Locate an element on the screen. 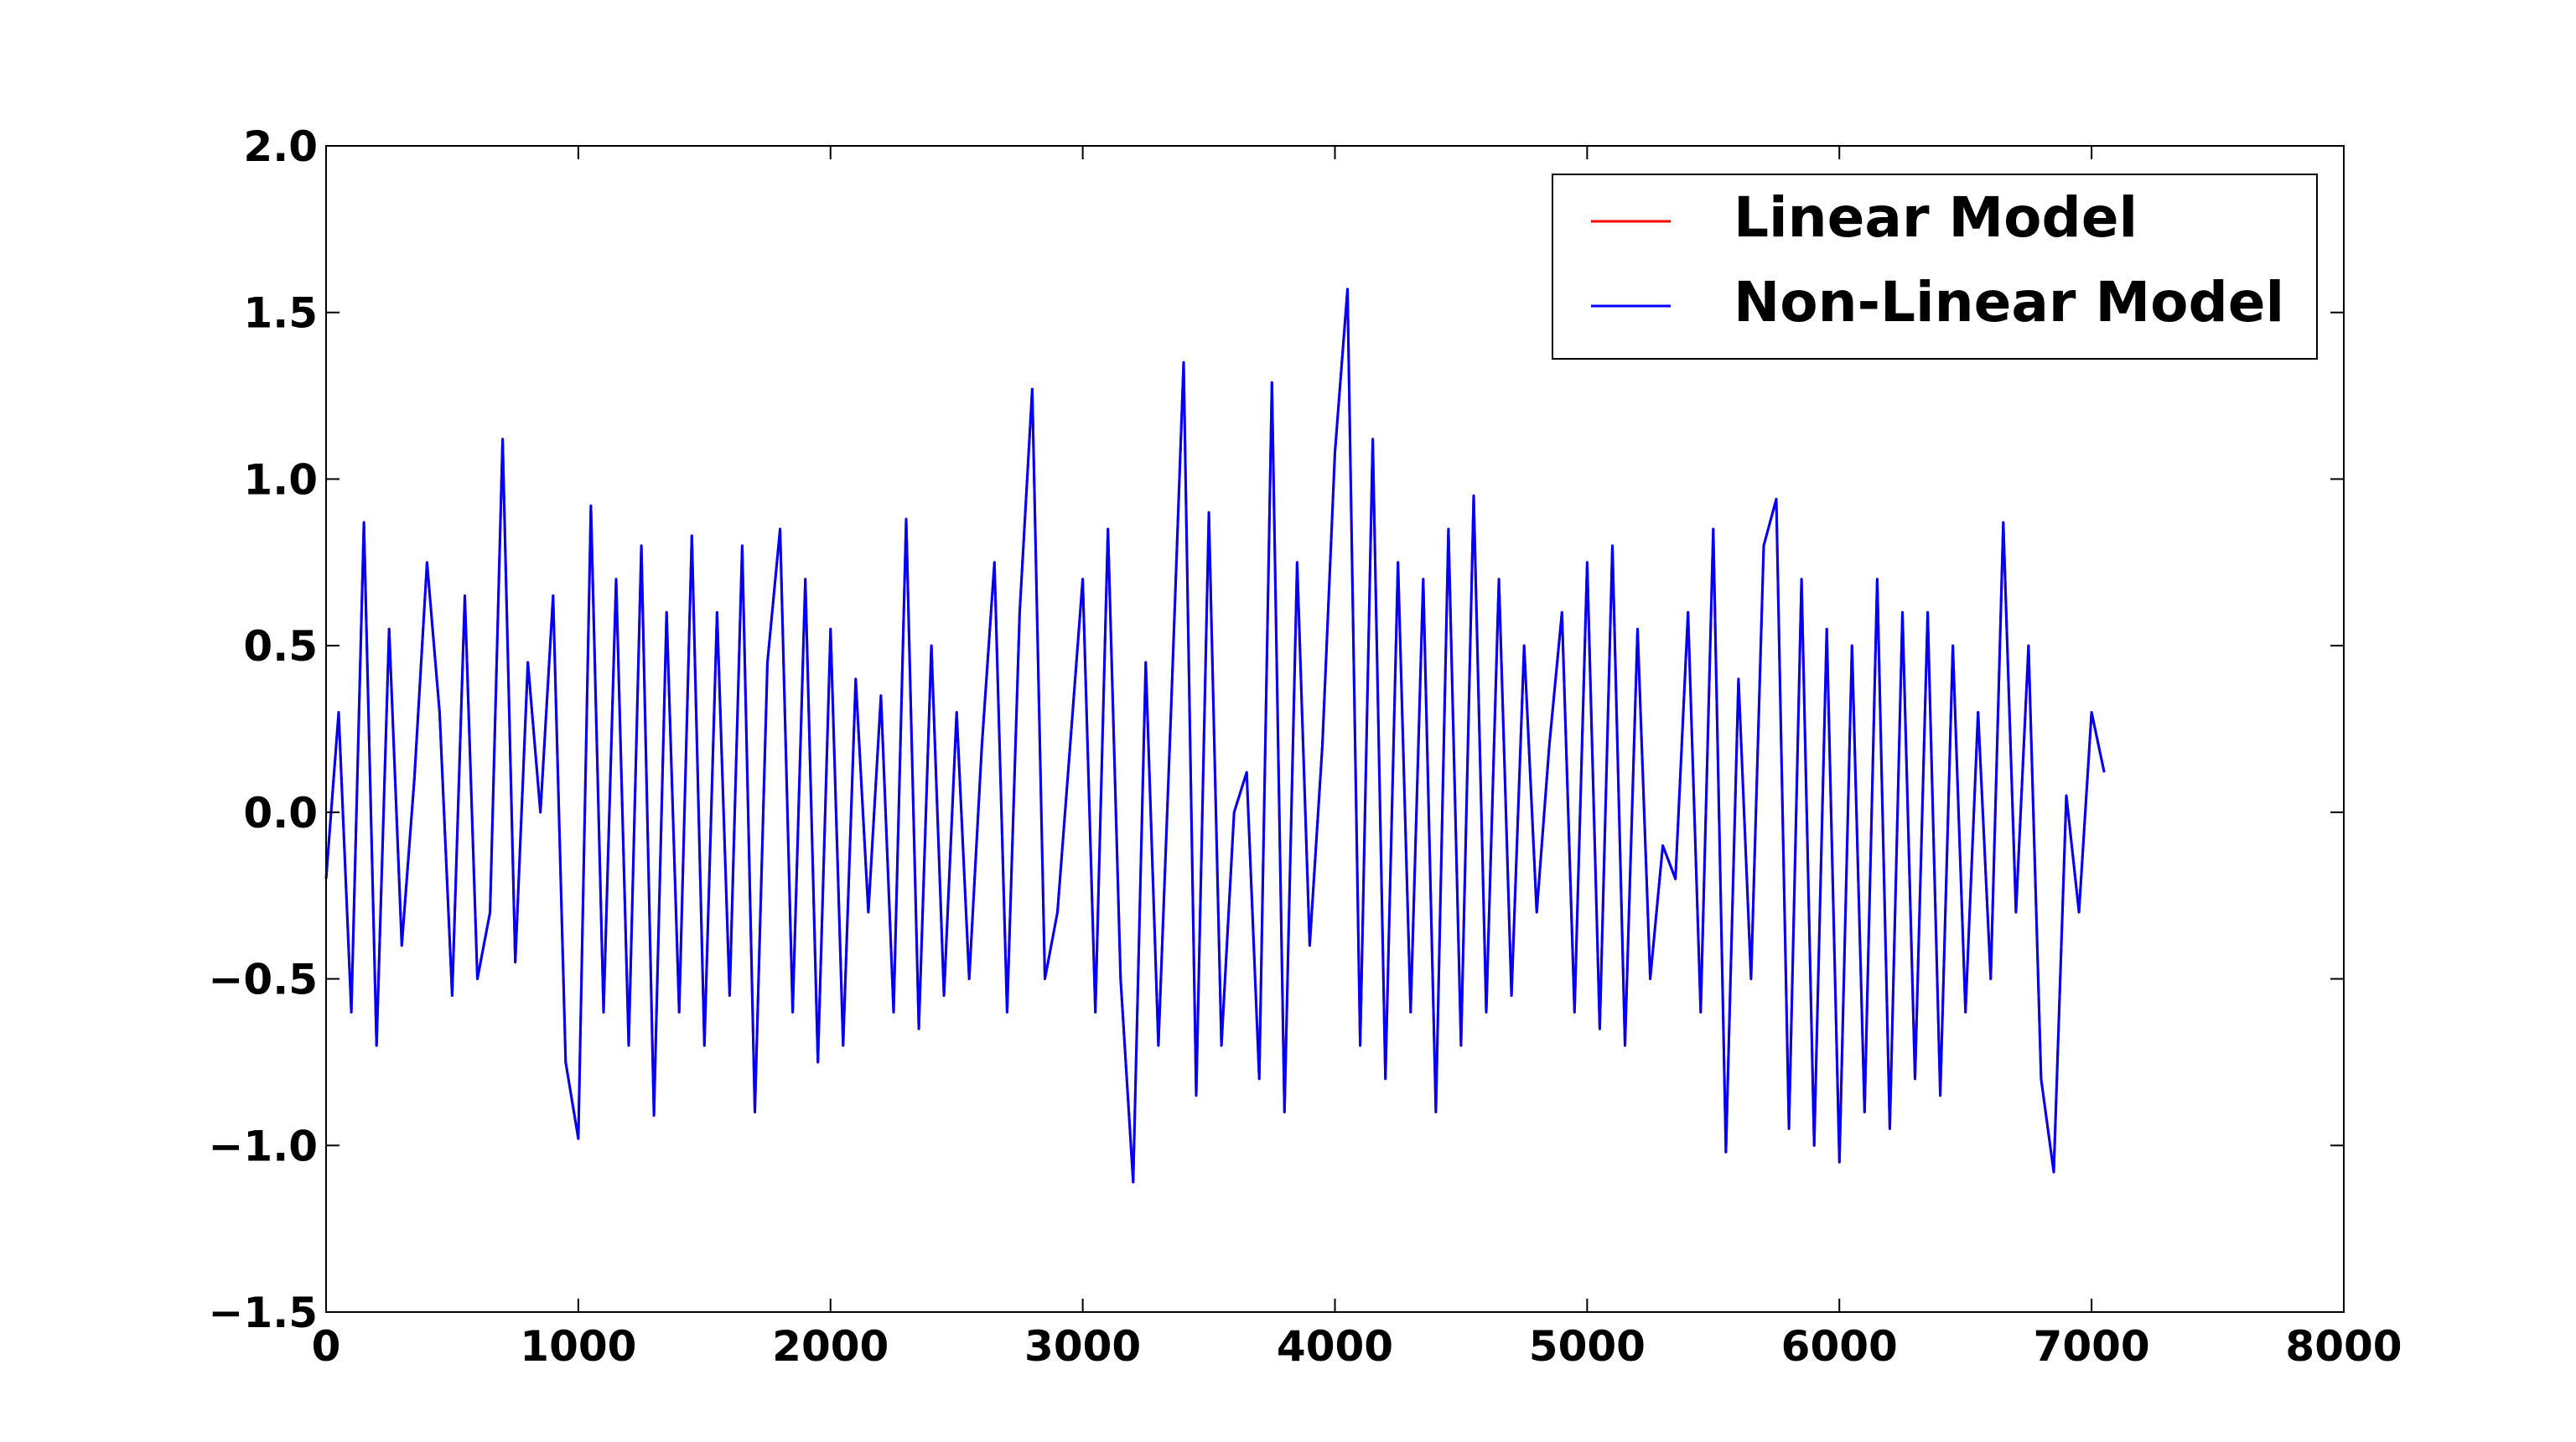 This screenshot has height=1442, width=2576. y-tick-label: −1.0 is located at coordinates (263, 1146).